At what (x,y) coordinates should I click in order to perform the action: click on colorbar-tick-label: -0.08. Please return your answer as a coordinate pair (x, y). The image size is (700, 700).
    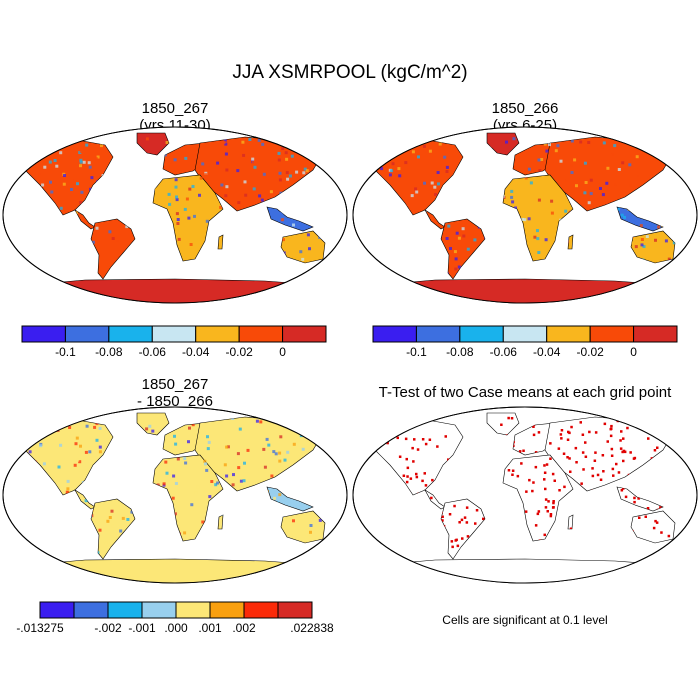
    Looking at the image, I should click on (460, 352).